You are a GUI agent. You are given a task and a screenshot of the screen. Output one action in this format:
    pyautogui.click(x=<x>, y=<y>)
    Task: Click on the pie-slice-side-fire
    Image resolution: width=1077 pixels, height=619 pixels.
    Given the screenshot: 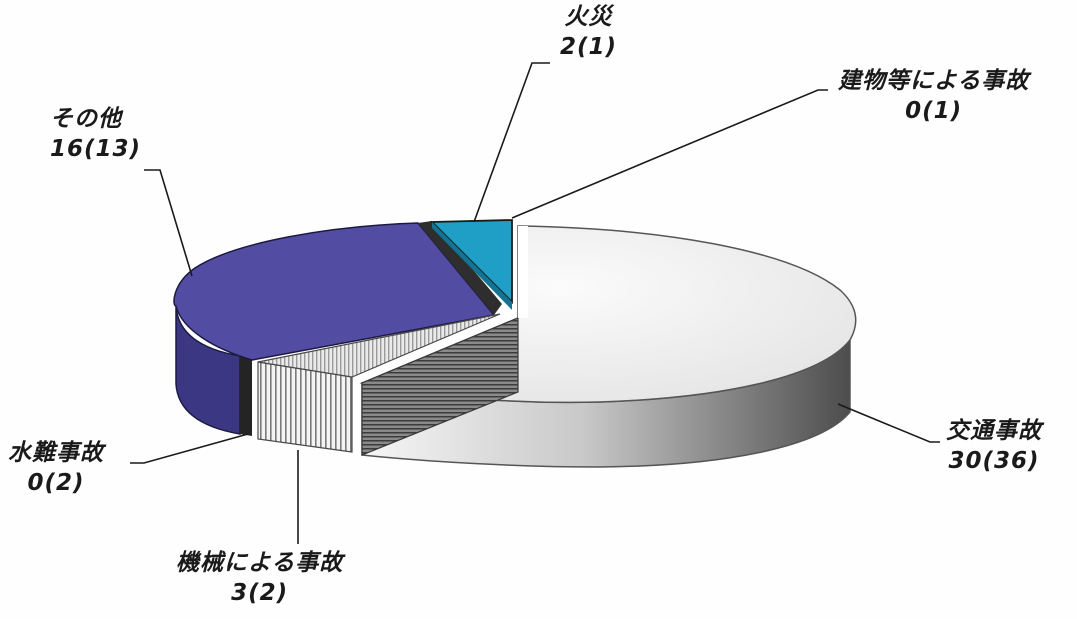 What is the action you would take?
    pyautogui.click(x=472, y=266)
    